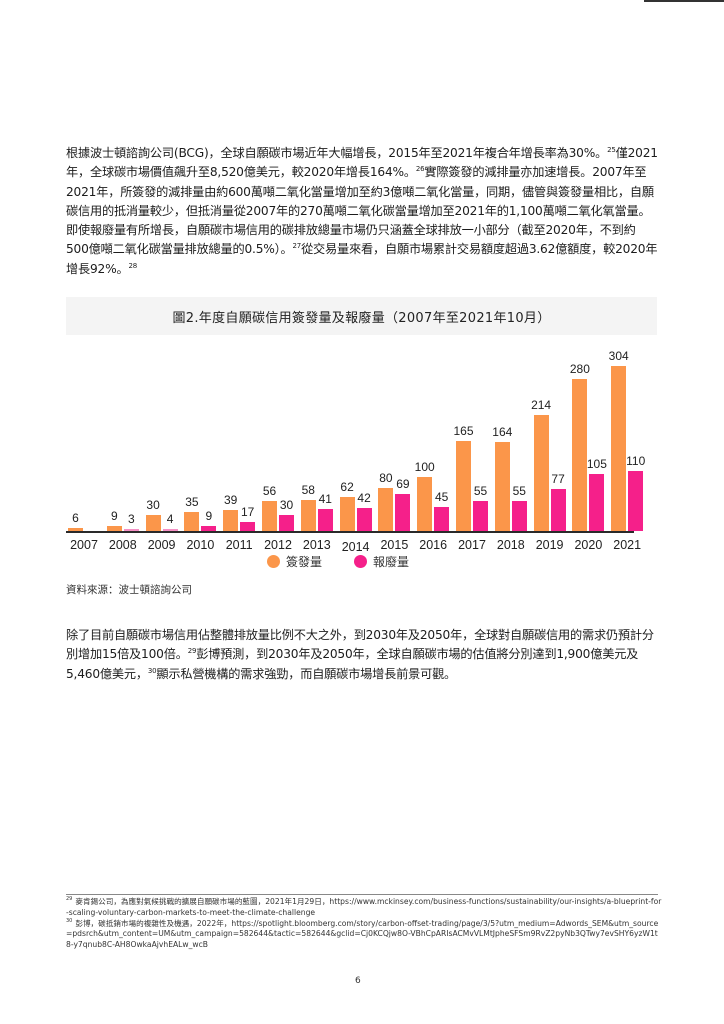 The height and width of the screenshot is (1024, 724). Describe the element at coordinates (472, 545) in the screenshot. I see `x-tick-label: 2017` at that location.